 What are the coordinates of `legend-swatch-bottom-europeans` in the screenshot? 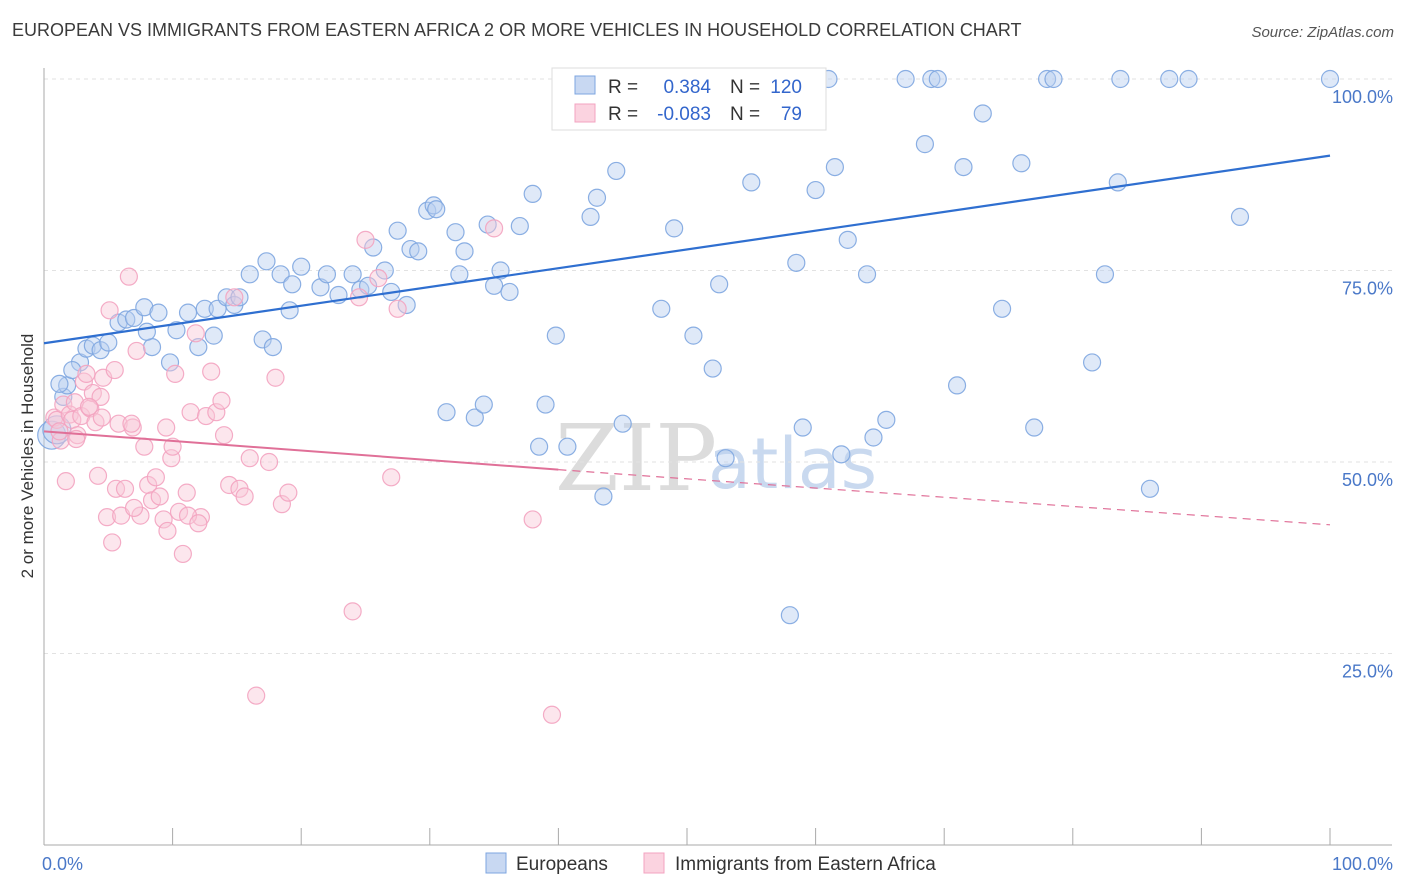 It's located at (496, 863).